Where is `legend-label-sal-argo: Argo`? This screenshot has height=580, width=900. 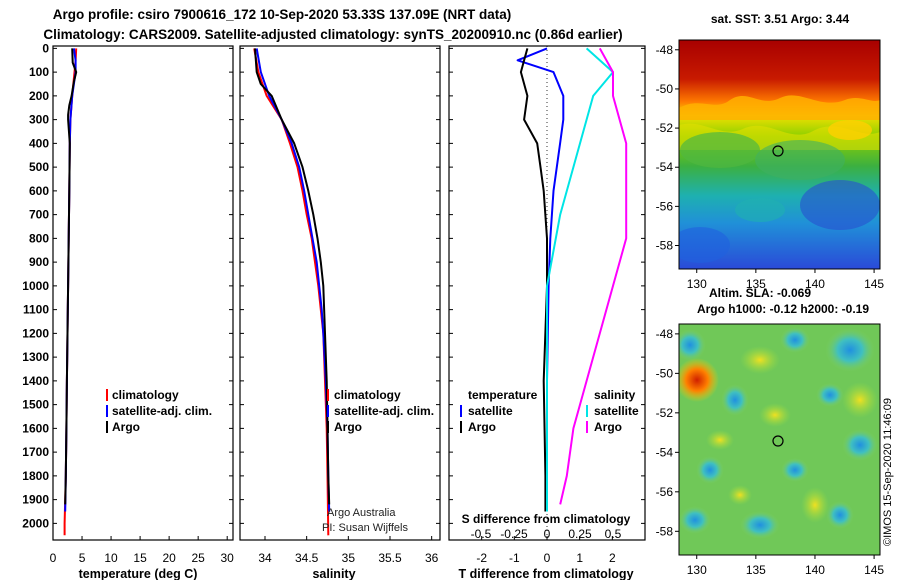 legend-label-sal-argo: Argo is located at coordinates (608, 427).